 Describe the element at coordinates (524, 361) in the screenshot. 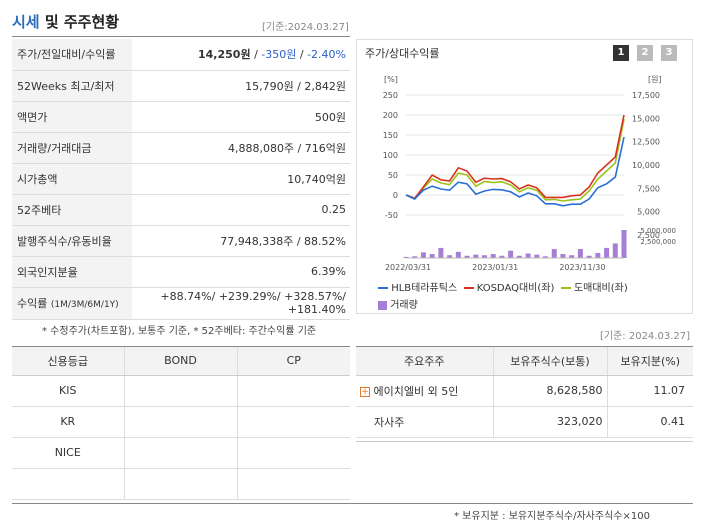

I see `table-header-row: 주요주주 보유주식수(보통) 보유지분(%)` at that location.